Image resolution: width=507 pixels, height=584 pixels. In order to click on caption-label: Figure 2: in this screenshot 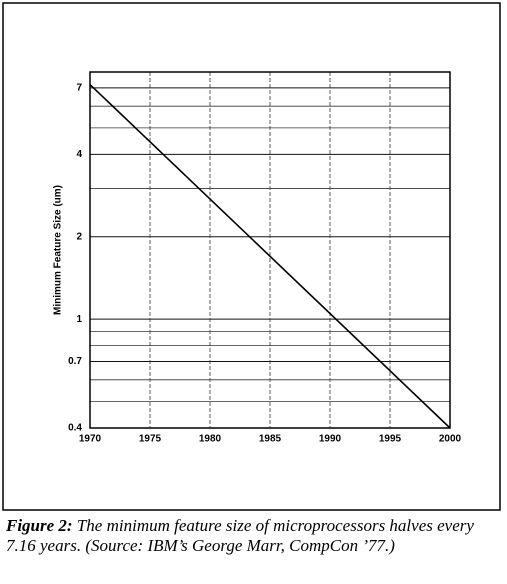, I will do `click(39, 525)`.